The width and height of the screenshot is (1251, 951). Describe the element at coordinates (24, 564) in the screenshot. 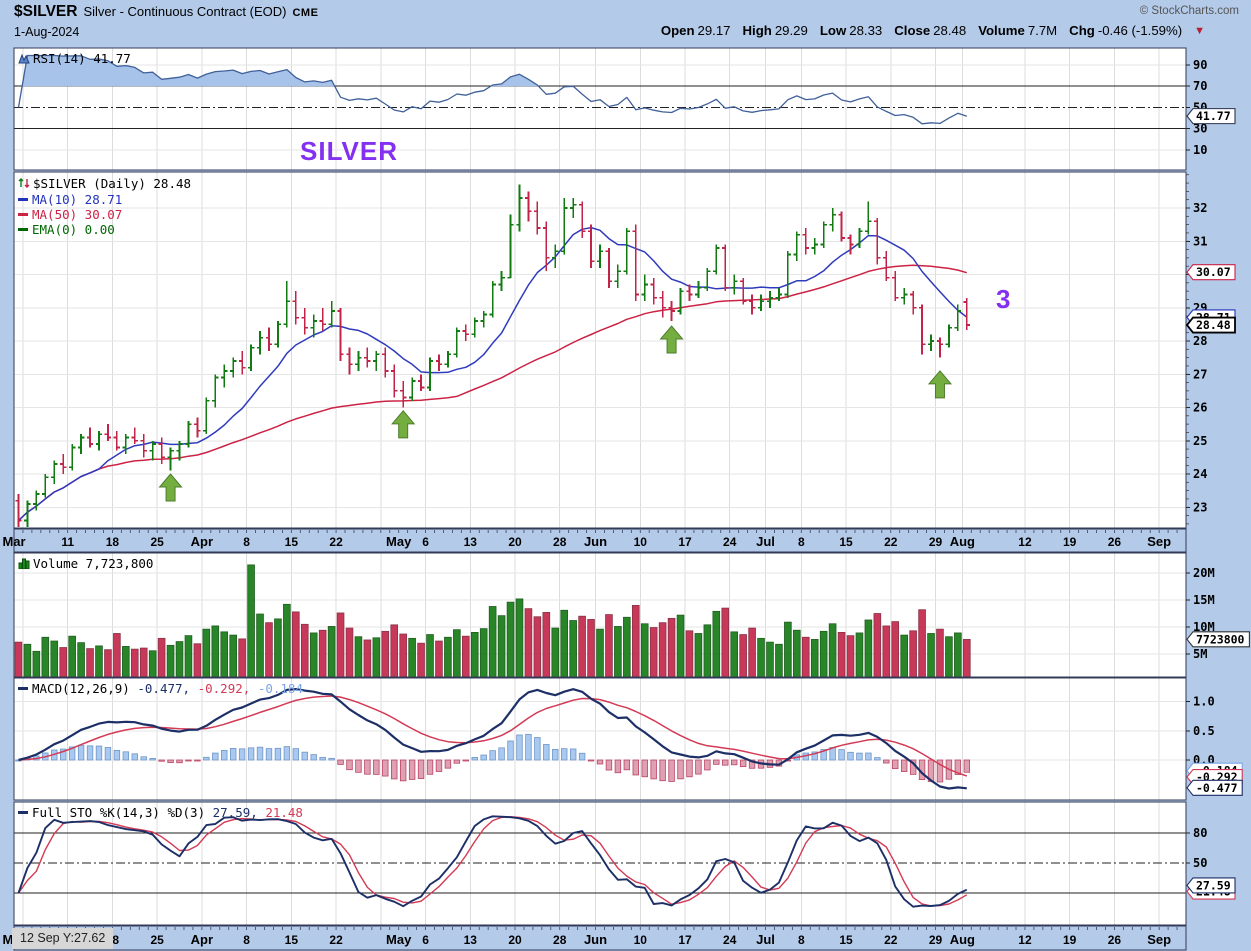

I see `volume-icon` at that location.